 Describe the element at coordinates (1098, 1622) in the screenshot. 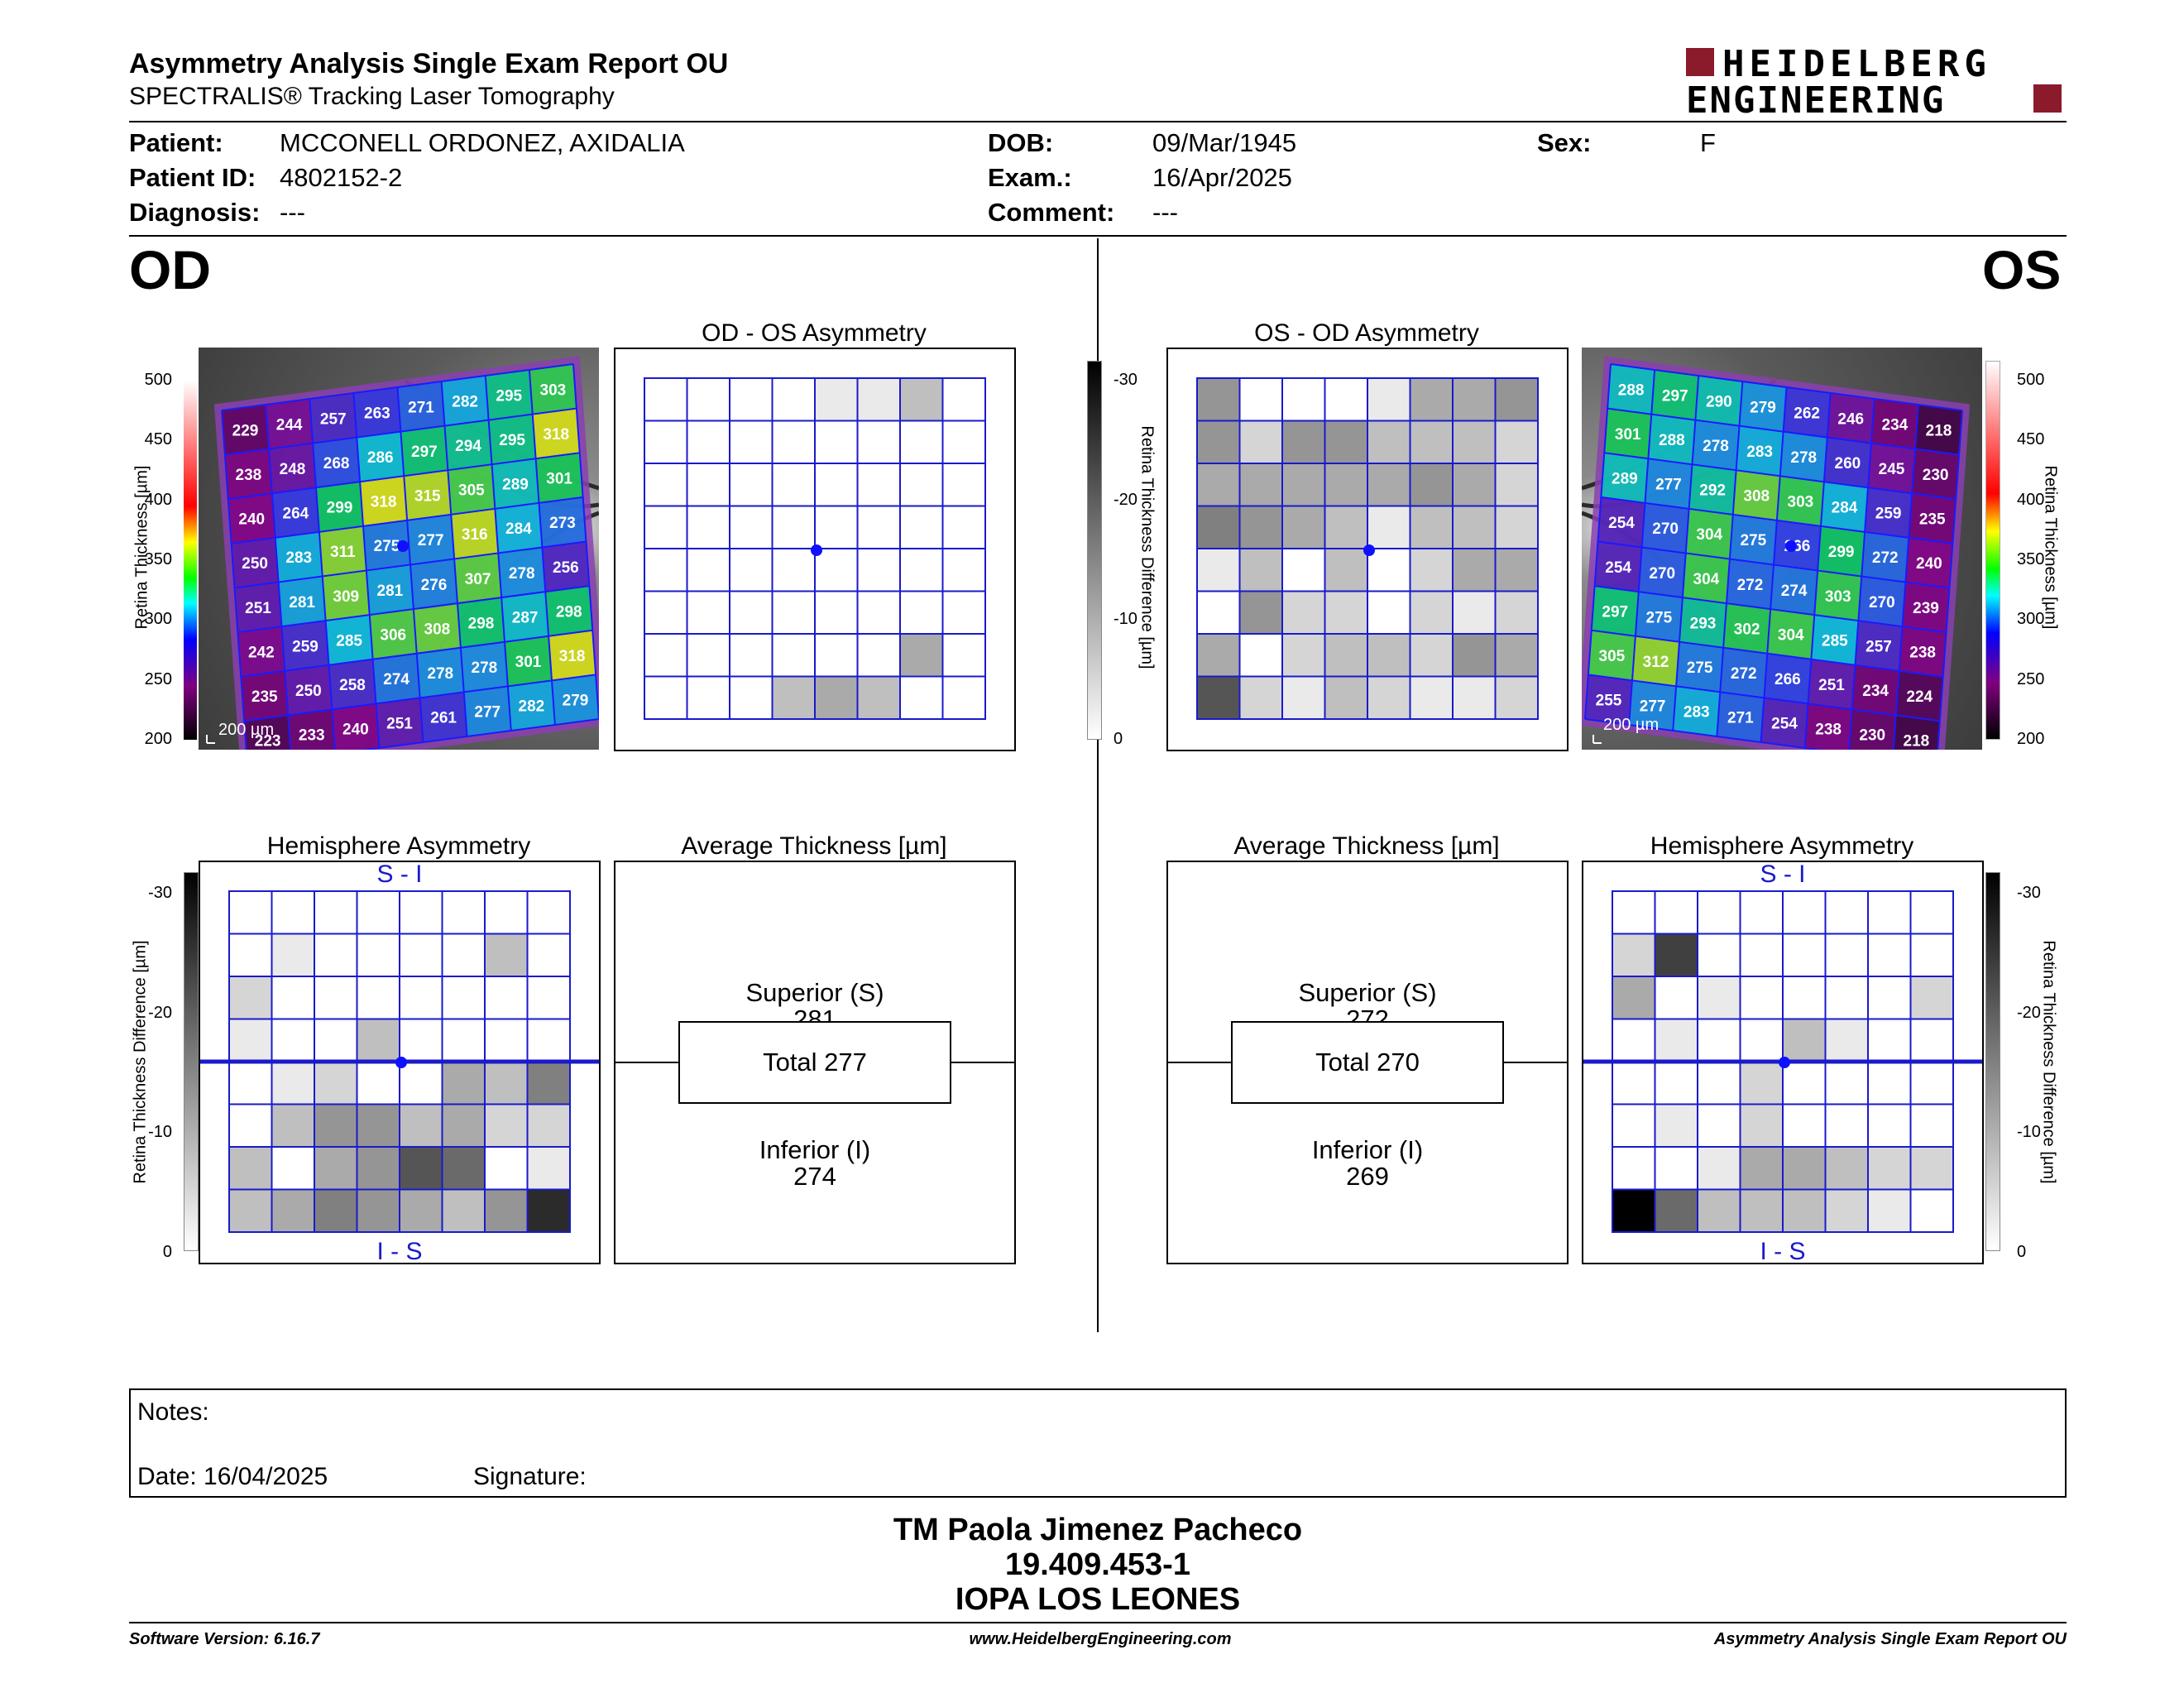

I see `footer-divider` at that location.